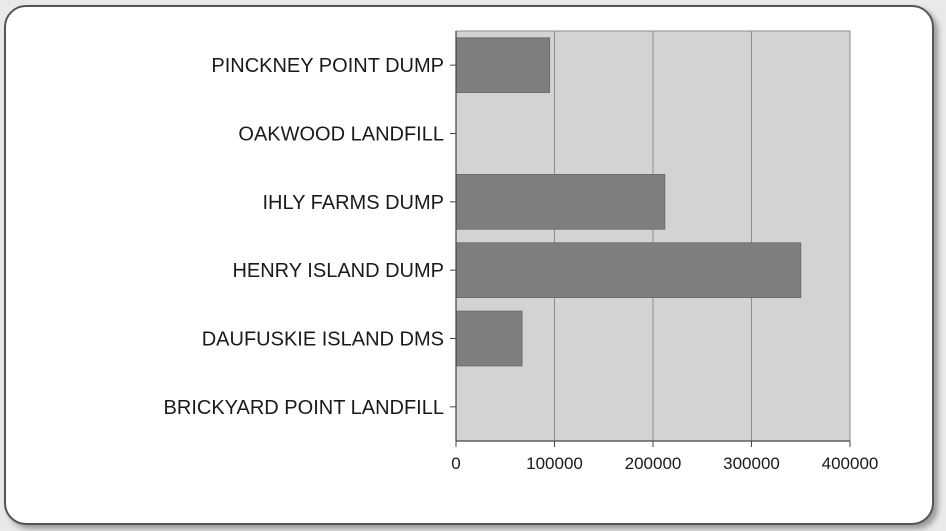 Image resolution: width=946 pixels, height=531 pixels. Describe the element at coordinates (850, 463) in the screenshot. I see `x-tick-label: 400000` at that location.